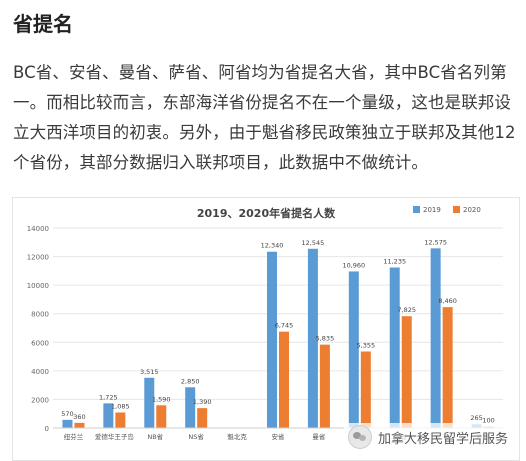  I want to click on data-label: 12,545, so click(313, 243).